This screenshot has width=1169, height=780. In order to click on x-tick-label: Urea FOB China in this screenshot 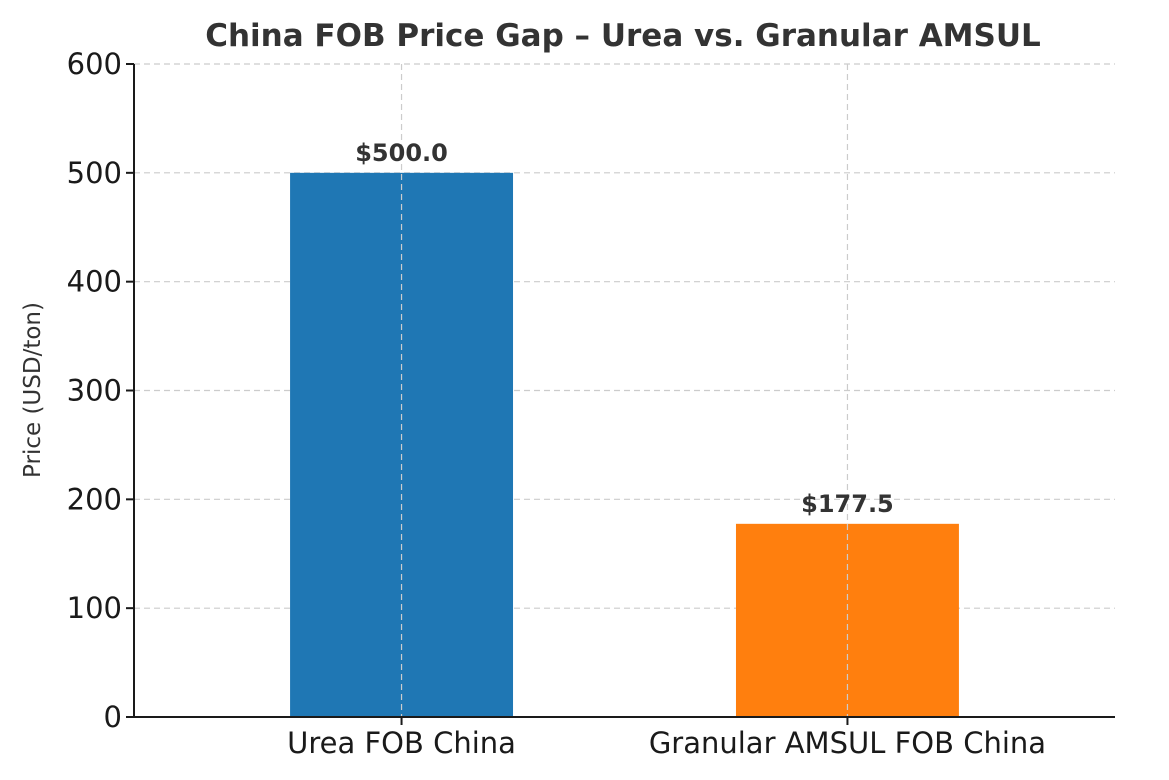, I will do `click(401, 743)`.